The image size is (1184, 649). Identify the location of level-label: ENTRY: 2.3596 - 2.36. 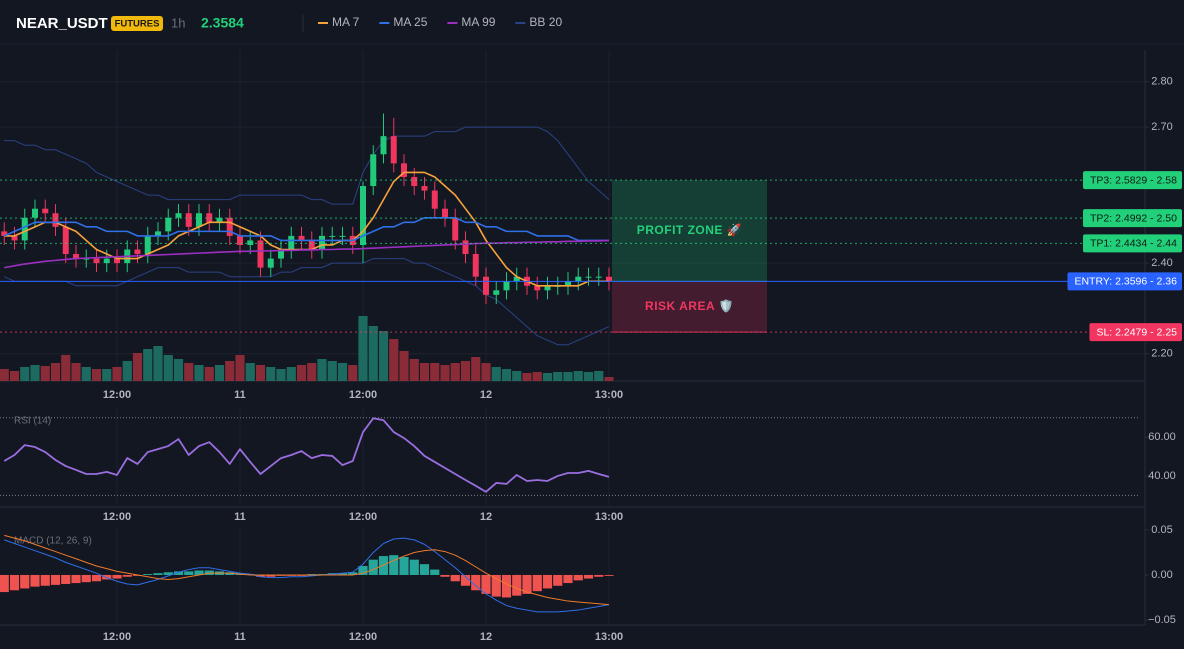
(1125, 282).